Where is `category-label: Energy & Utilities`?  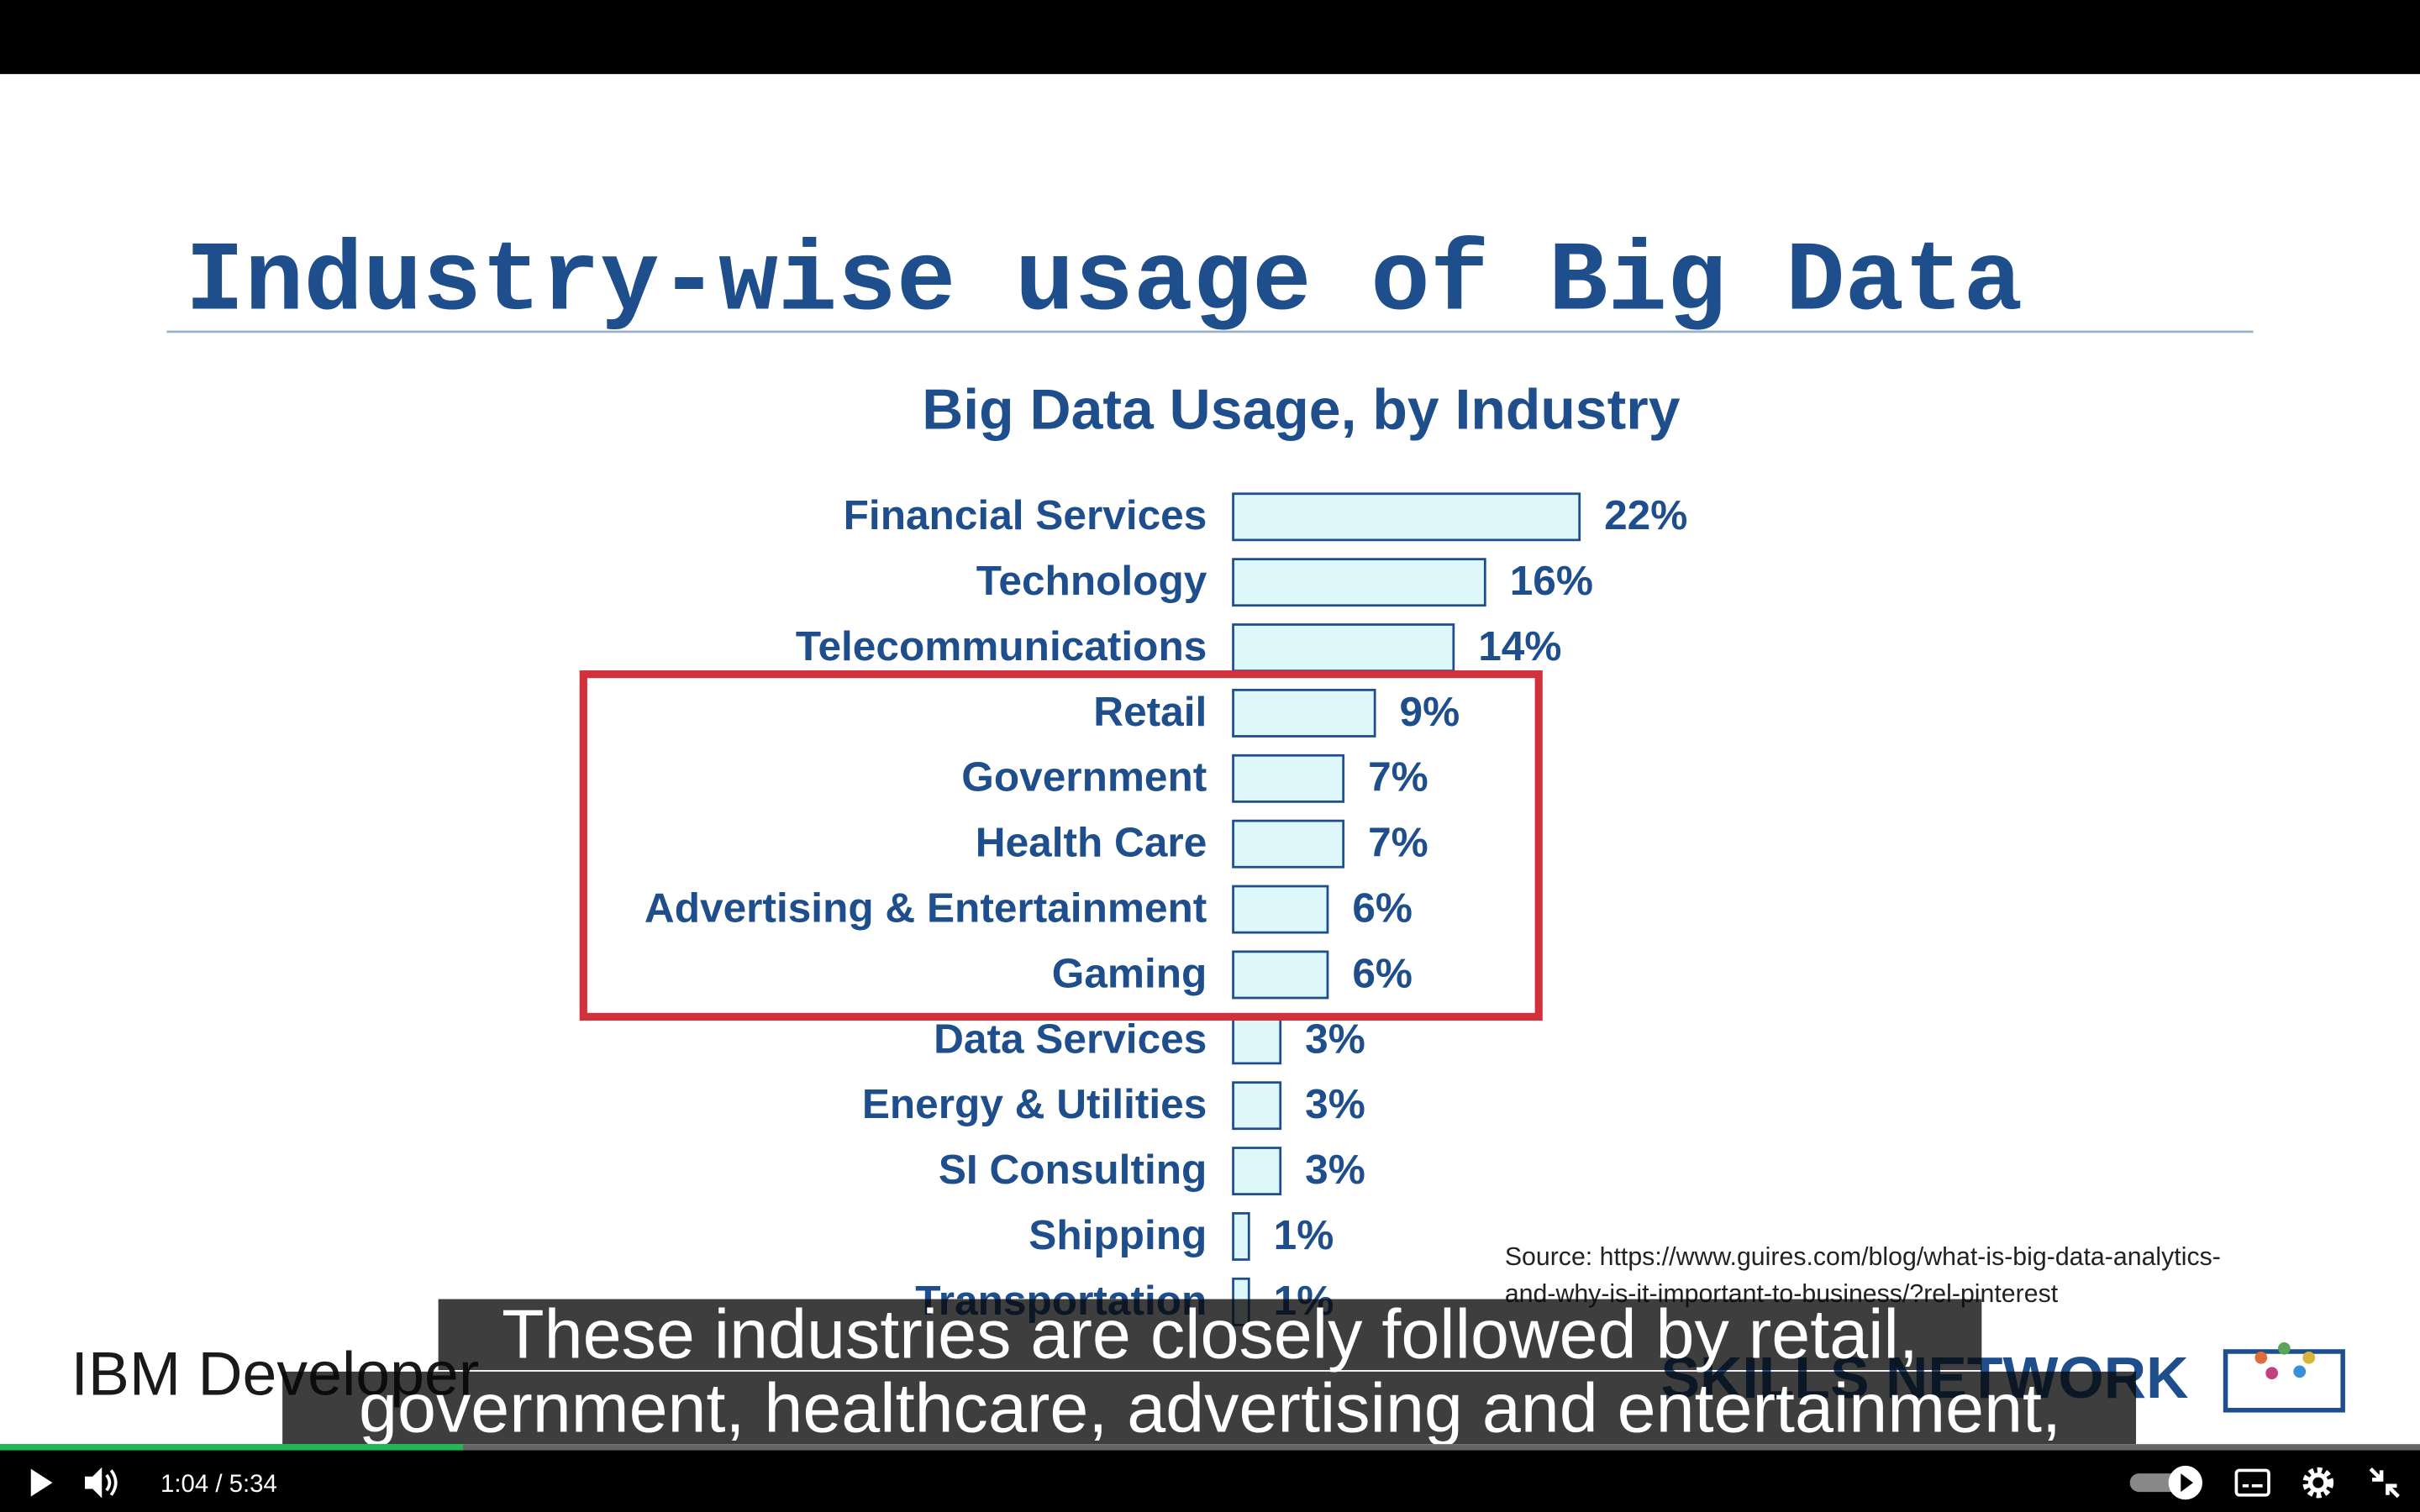 category-label: Energy & Utilities is located at coordinates (1034, 1103).